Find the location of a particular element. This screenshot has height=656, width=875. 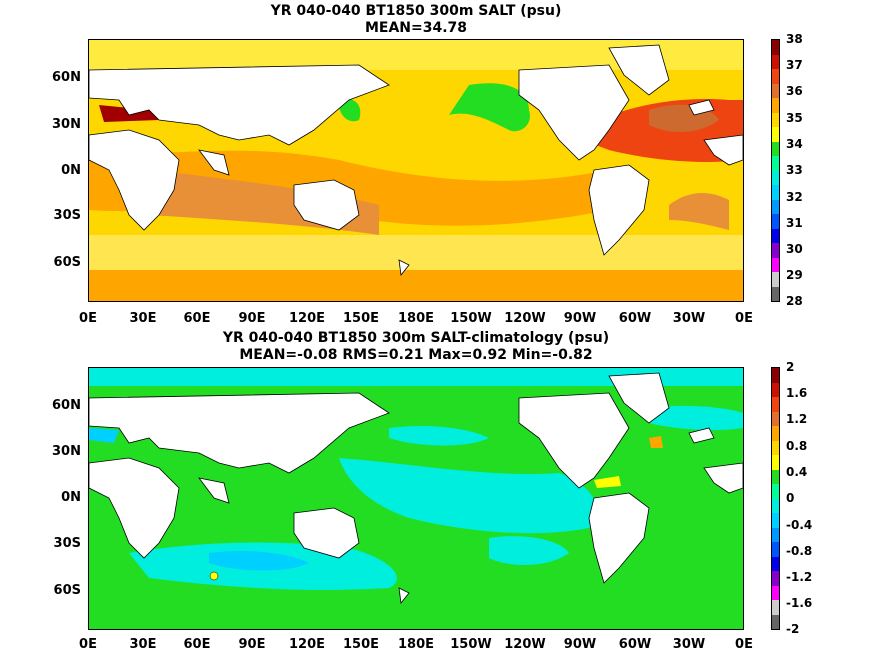

panel2-lon-label: 30W is located at coordinates (689, 644).